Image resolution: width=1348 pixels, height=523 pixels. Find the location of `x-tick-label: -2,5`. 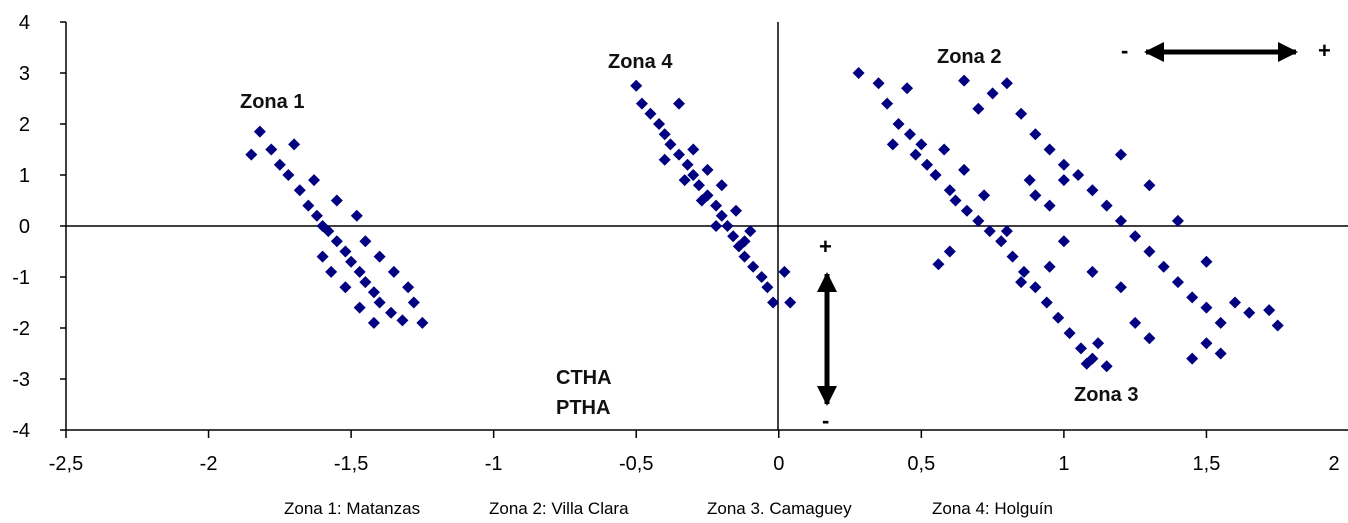

x-tick-label: -2,5 is located at coordinates (66, 464).